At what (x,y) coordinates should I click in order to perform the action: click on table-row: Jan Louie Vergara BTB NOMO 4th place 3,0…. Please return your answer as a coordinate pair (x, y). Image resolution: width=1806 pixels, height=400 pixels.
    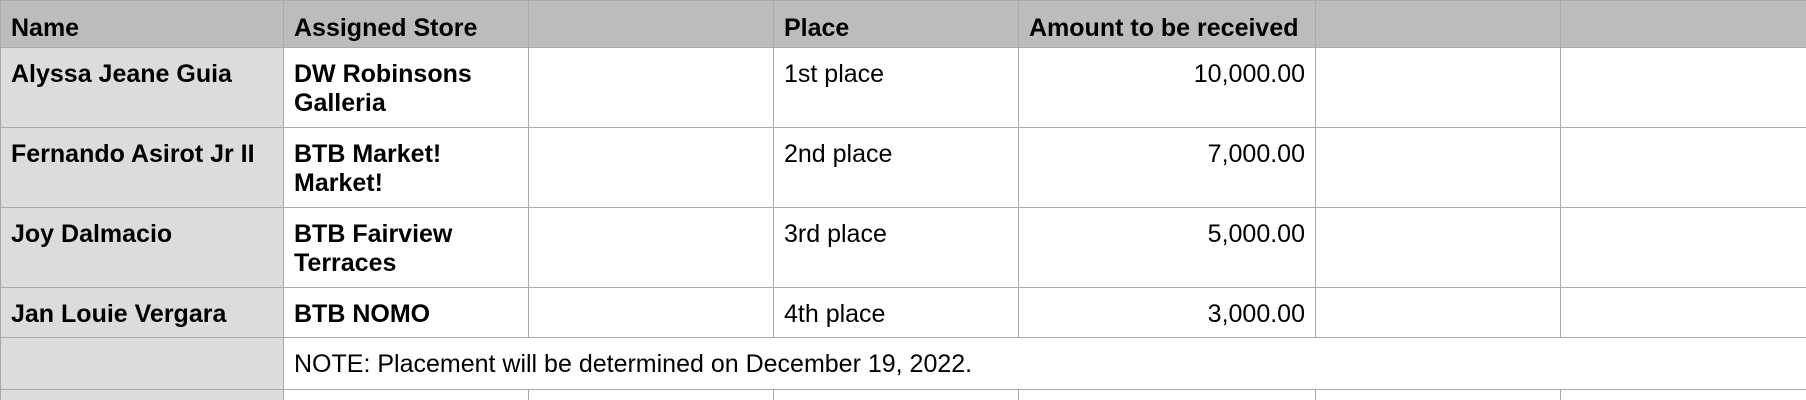
    Looking at the image, I should click on (903, 312).